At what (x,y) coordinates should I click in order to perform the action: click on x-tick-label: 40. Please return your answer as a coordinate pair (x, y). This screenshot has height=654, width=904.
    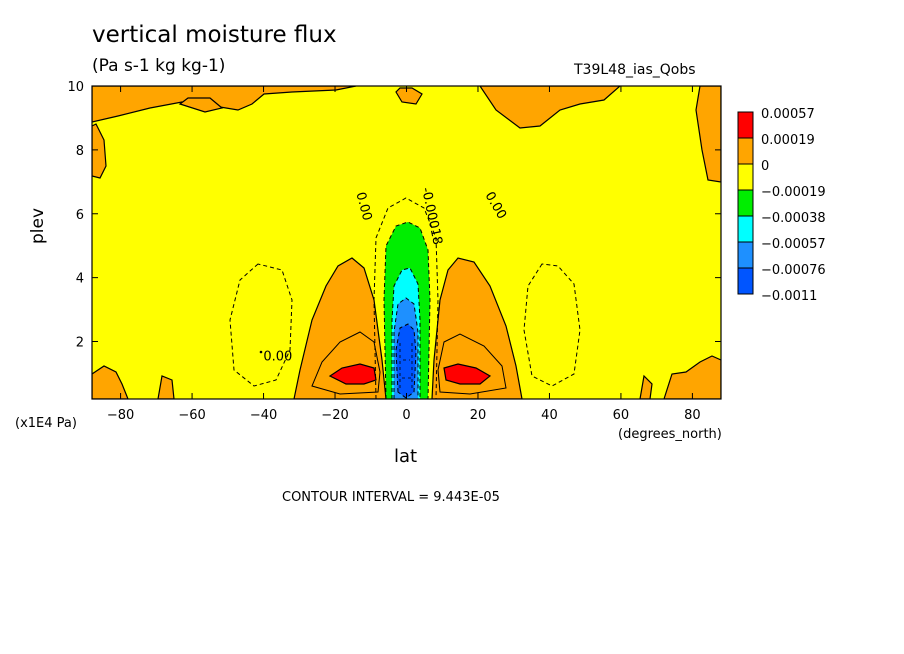
    Looking at the image, I should click on (549, 415).